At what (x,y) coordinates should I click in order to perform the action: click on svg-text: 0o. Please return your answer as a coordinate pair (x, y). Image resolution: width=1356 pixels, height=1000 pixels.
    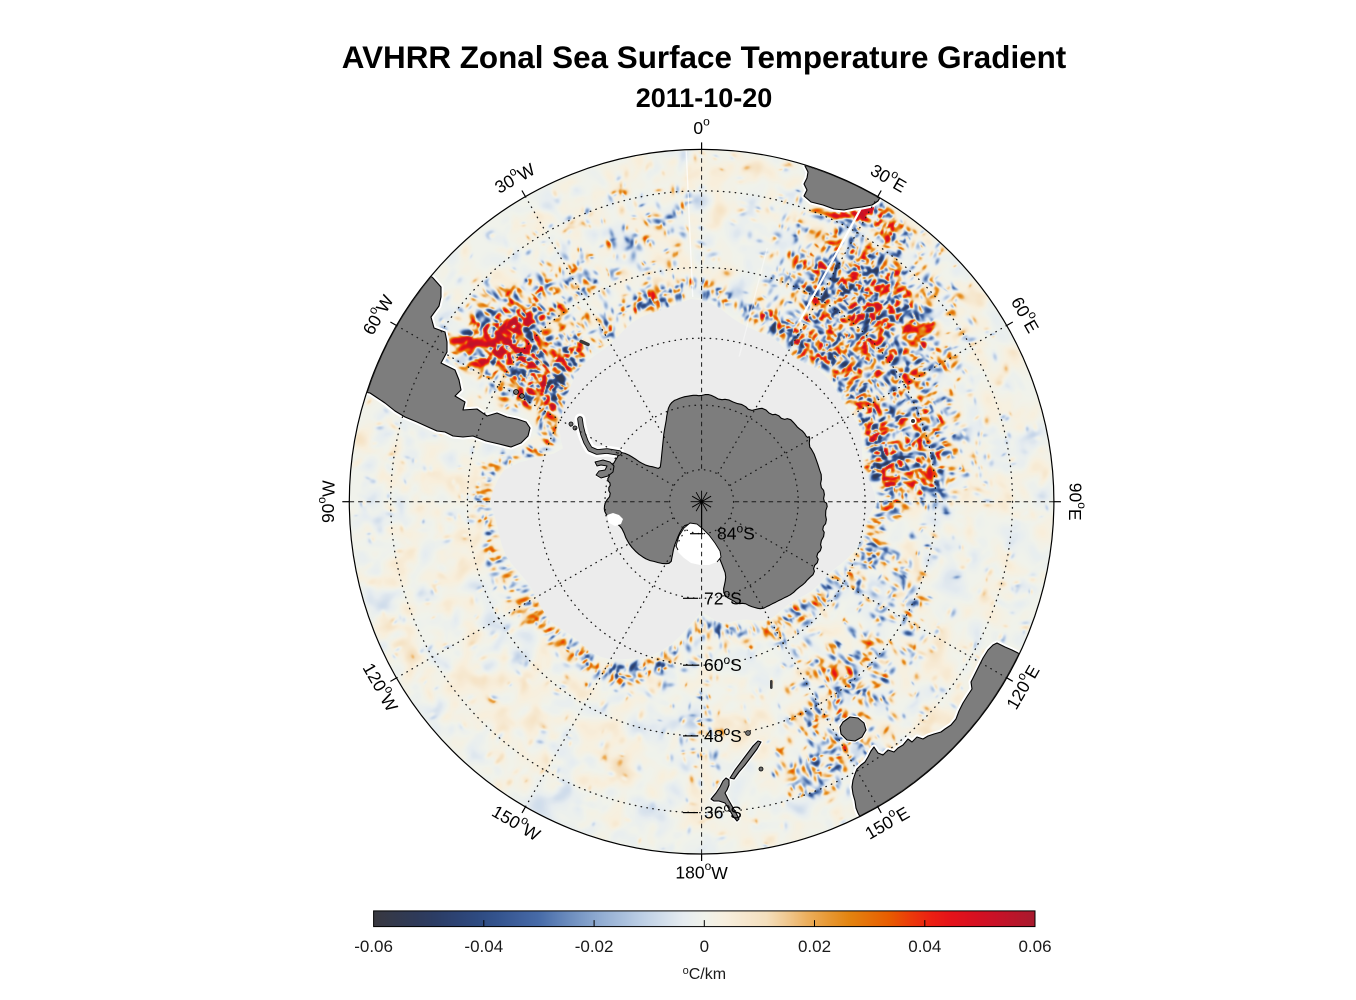
    Looking at the image, I should click on (701, 126).